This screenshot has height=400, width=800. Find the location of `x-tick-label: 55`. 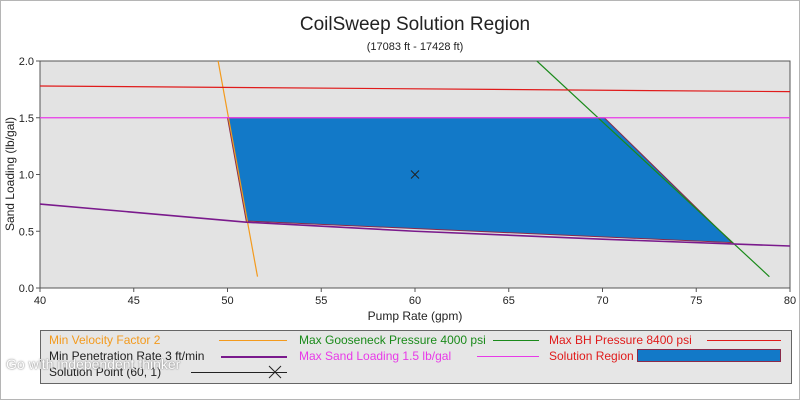

x-tick-label: 55 is located at coordinates (321, 301).